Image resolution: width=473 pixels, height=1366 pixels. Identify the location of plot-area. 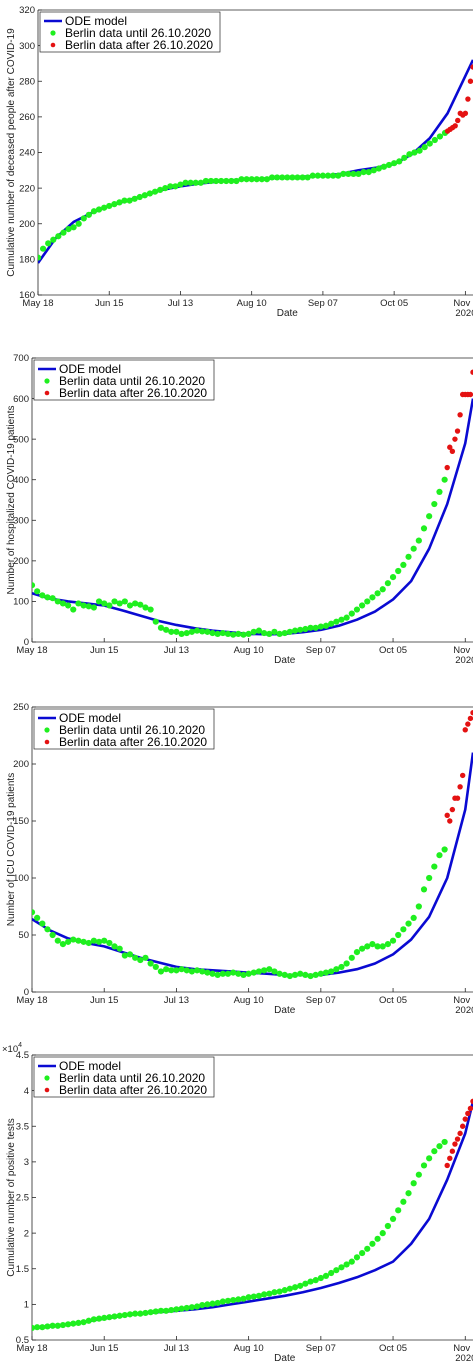
(255, 161).